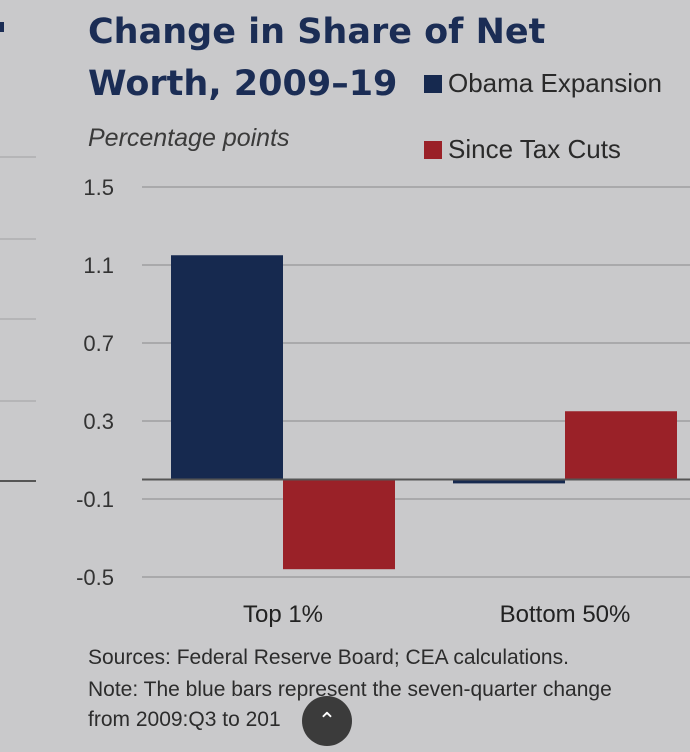  Describe the element at coordinates (184, 719) in the screenshot. I see `footnote-note-line2: from 2009:Q3 to 201` at that location.